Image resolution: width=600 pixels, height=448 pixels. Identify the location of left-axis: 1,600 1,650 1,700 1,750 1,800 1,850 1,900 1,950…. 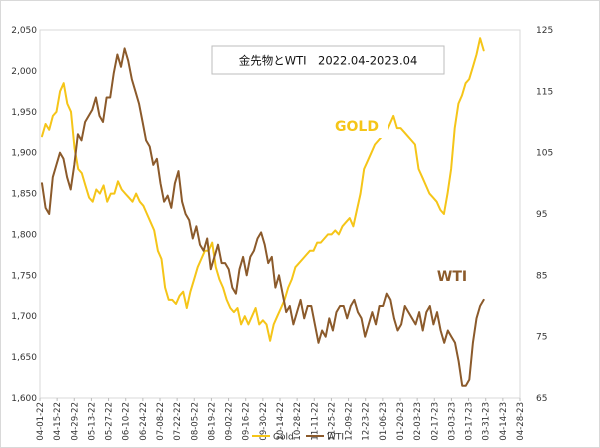
(24, 215).